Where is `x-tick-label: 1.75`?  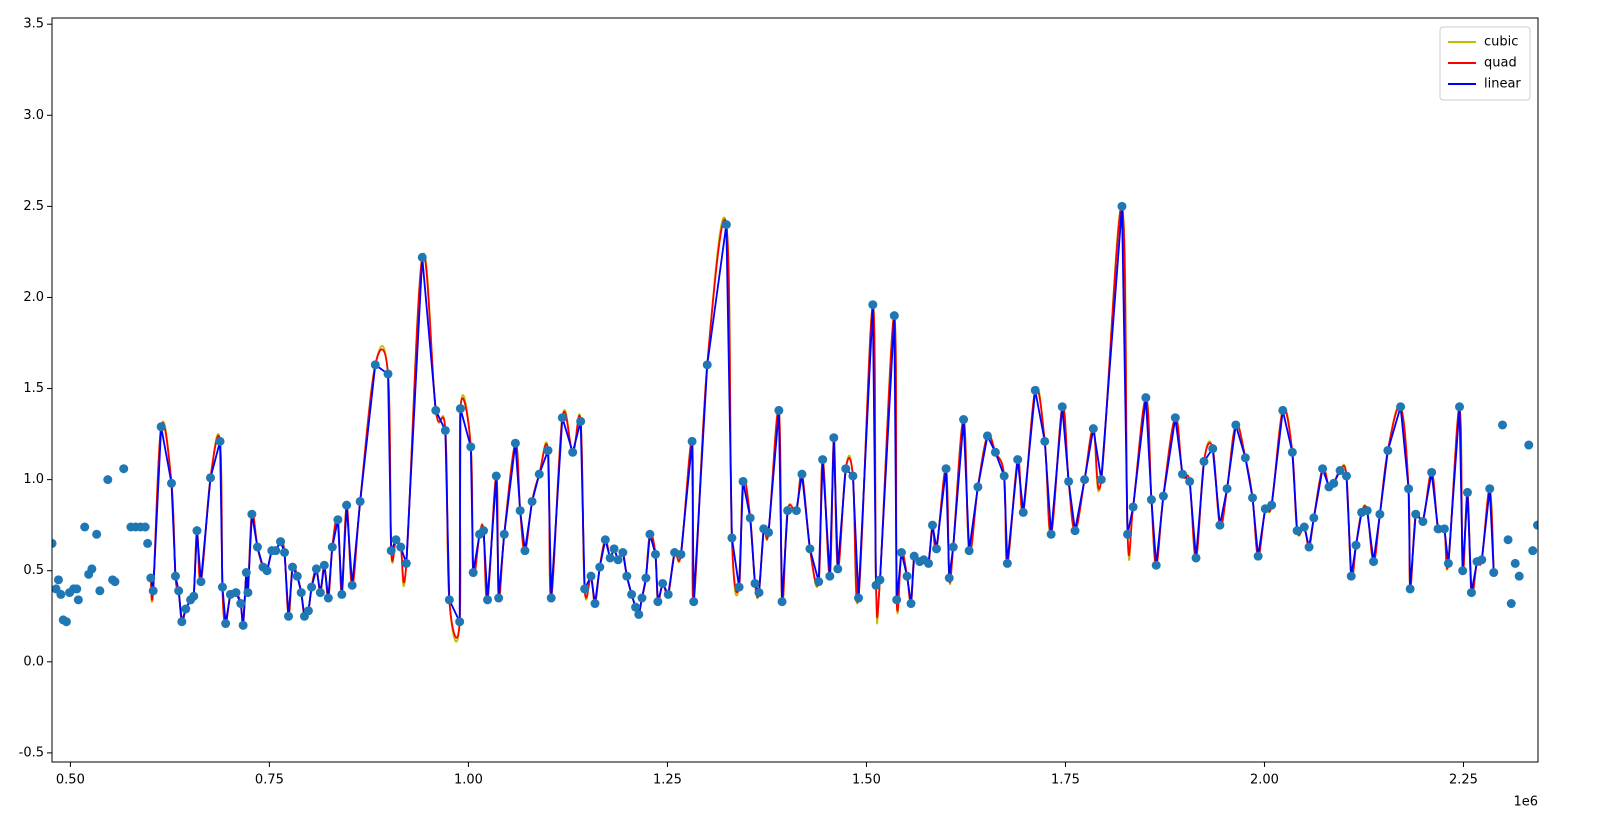 x-tick-label: 1.75 is located at coordinates (1065, 780).